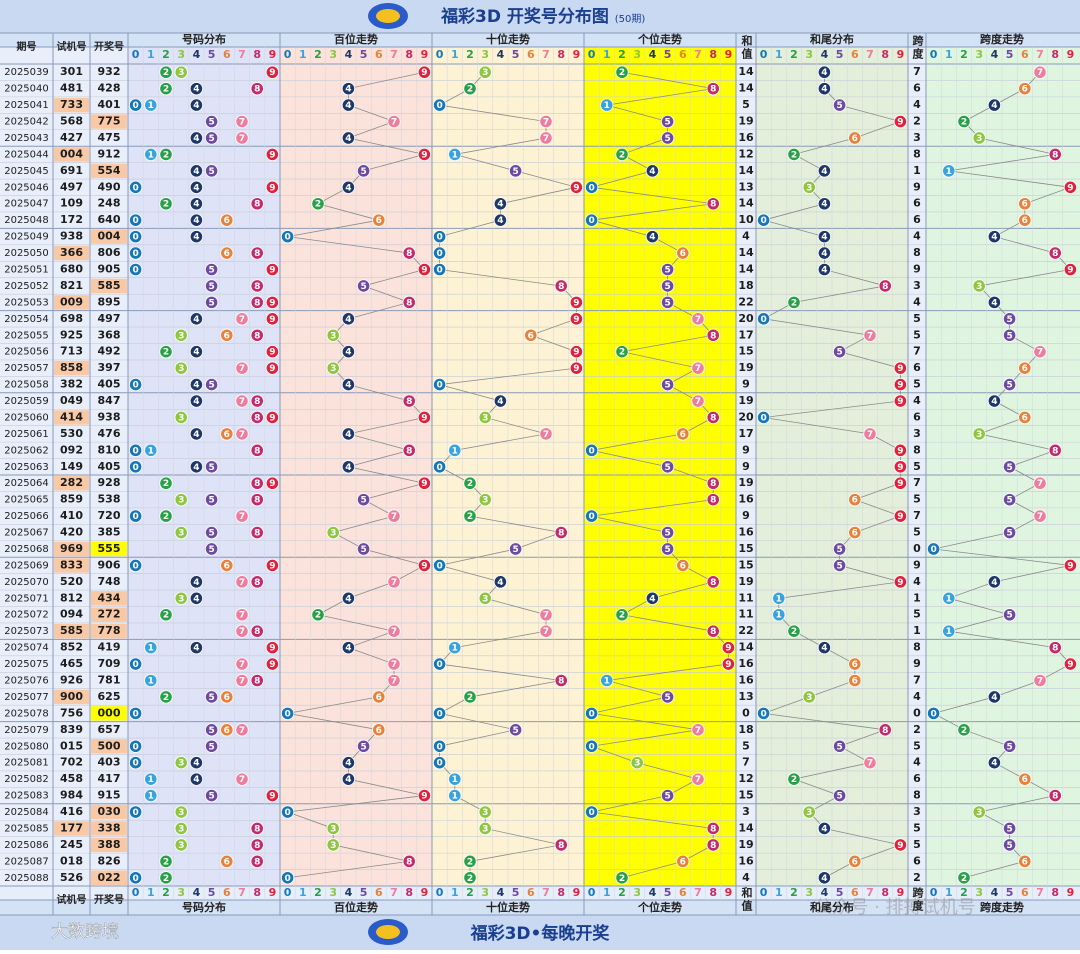 The image size is (1080, 954). I want to click on digit-header: 1, so click(455, 54).